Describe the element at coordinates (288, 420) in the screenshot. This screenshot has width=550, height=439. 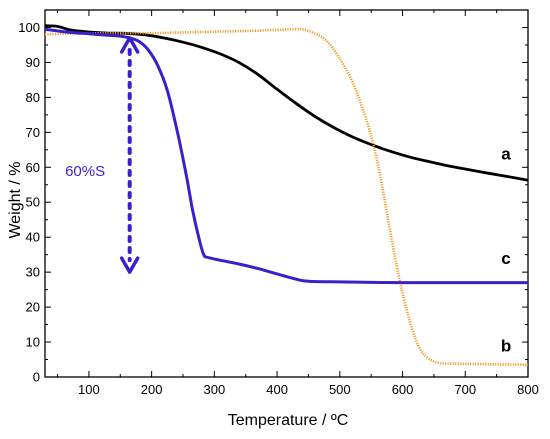
I see `x-axis-title: Temperature / ºC` at that location.